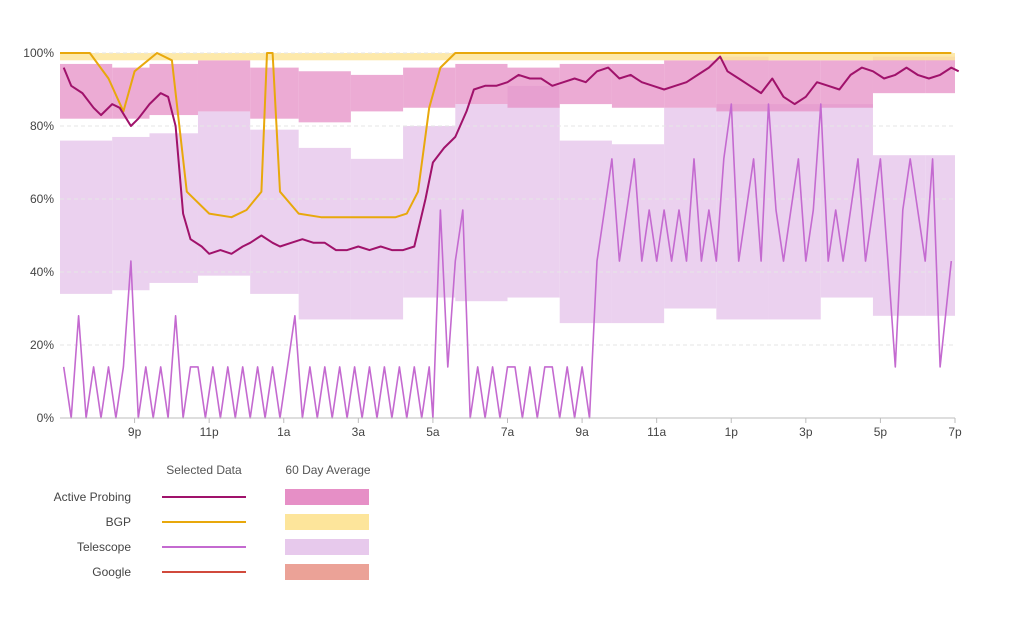  Describe the element at coordinates (656, 432) in the screenshot. I see `x-tick-label: 11a` at that location.